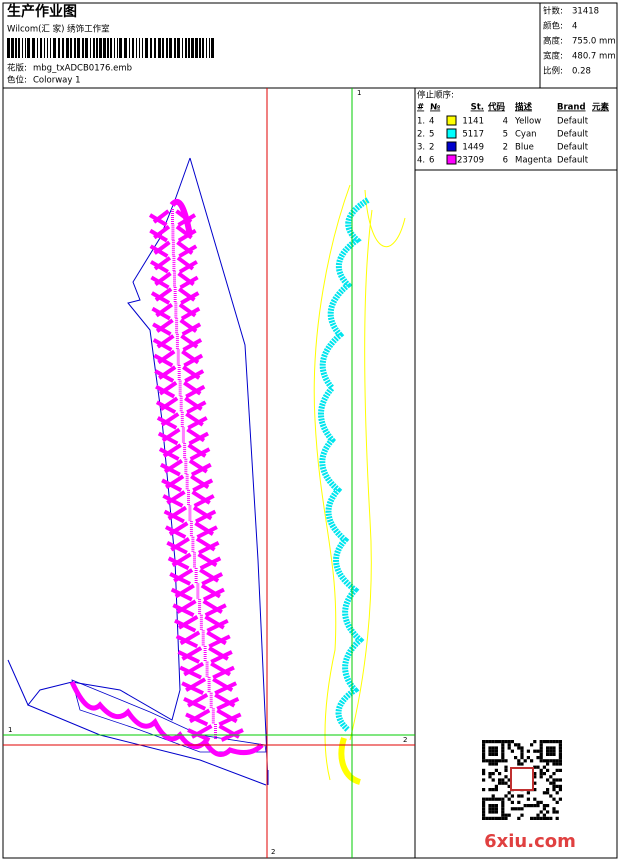  I want to click on row-code: 4, so click(505, 122).